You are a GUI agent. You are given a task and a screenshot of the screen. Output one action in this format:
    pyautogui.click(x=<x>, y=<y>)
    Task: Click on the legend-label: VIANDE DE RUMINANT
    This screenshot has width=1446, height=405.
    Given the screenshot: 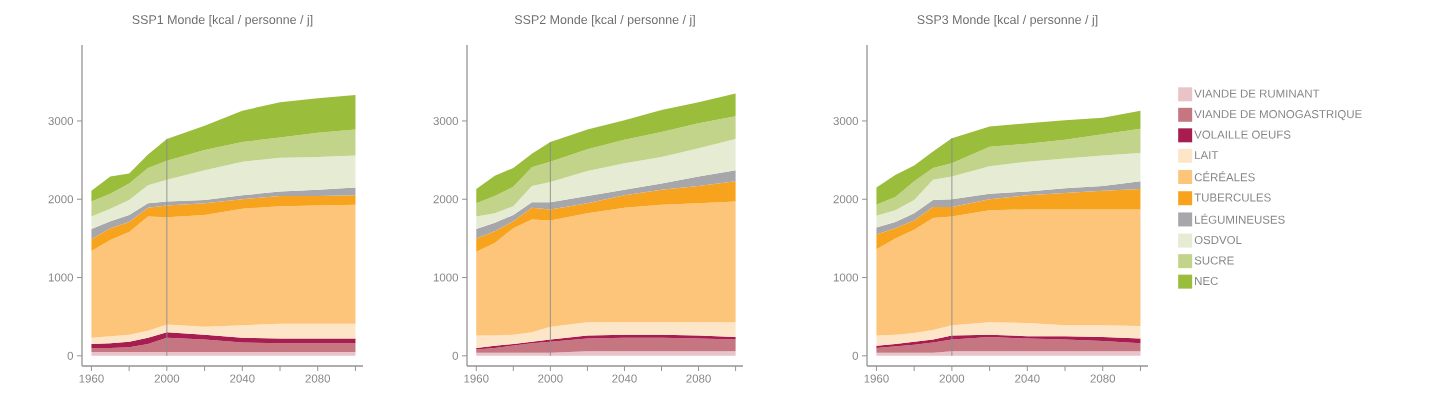 What is the action you would take?
    pyautogui.click(x=1257, y=93)
    